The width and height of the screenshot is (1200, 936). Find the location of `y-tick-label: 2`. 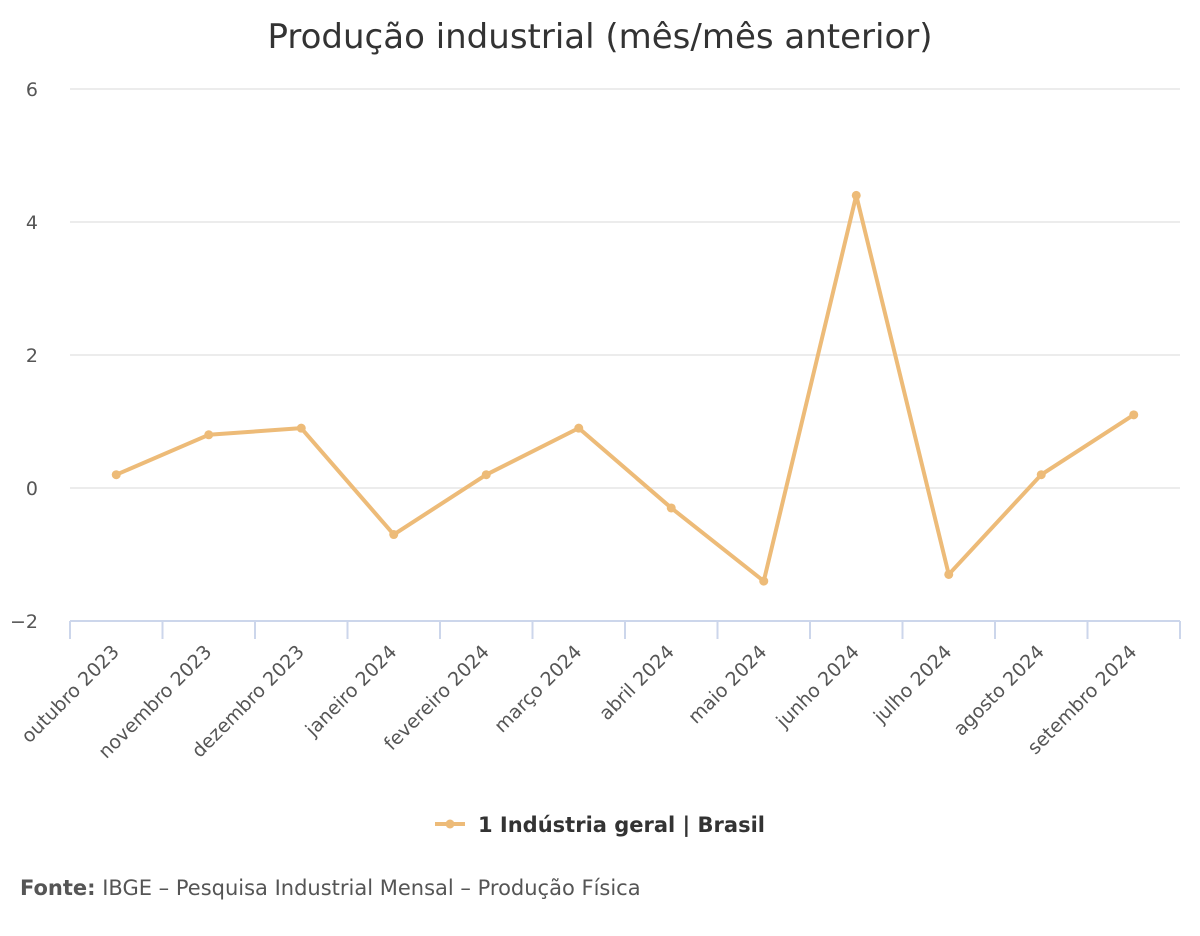

y-tick-label: 2 is located at coordinates (32, 356).